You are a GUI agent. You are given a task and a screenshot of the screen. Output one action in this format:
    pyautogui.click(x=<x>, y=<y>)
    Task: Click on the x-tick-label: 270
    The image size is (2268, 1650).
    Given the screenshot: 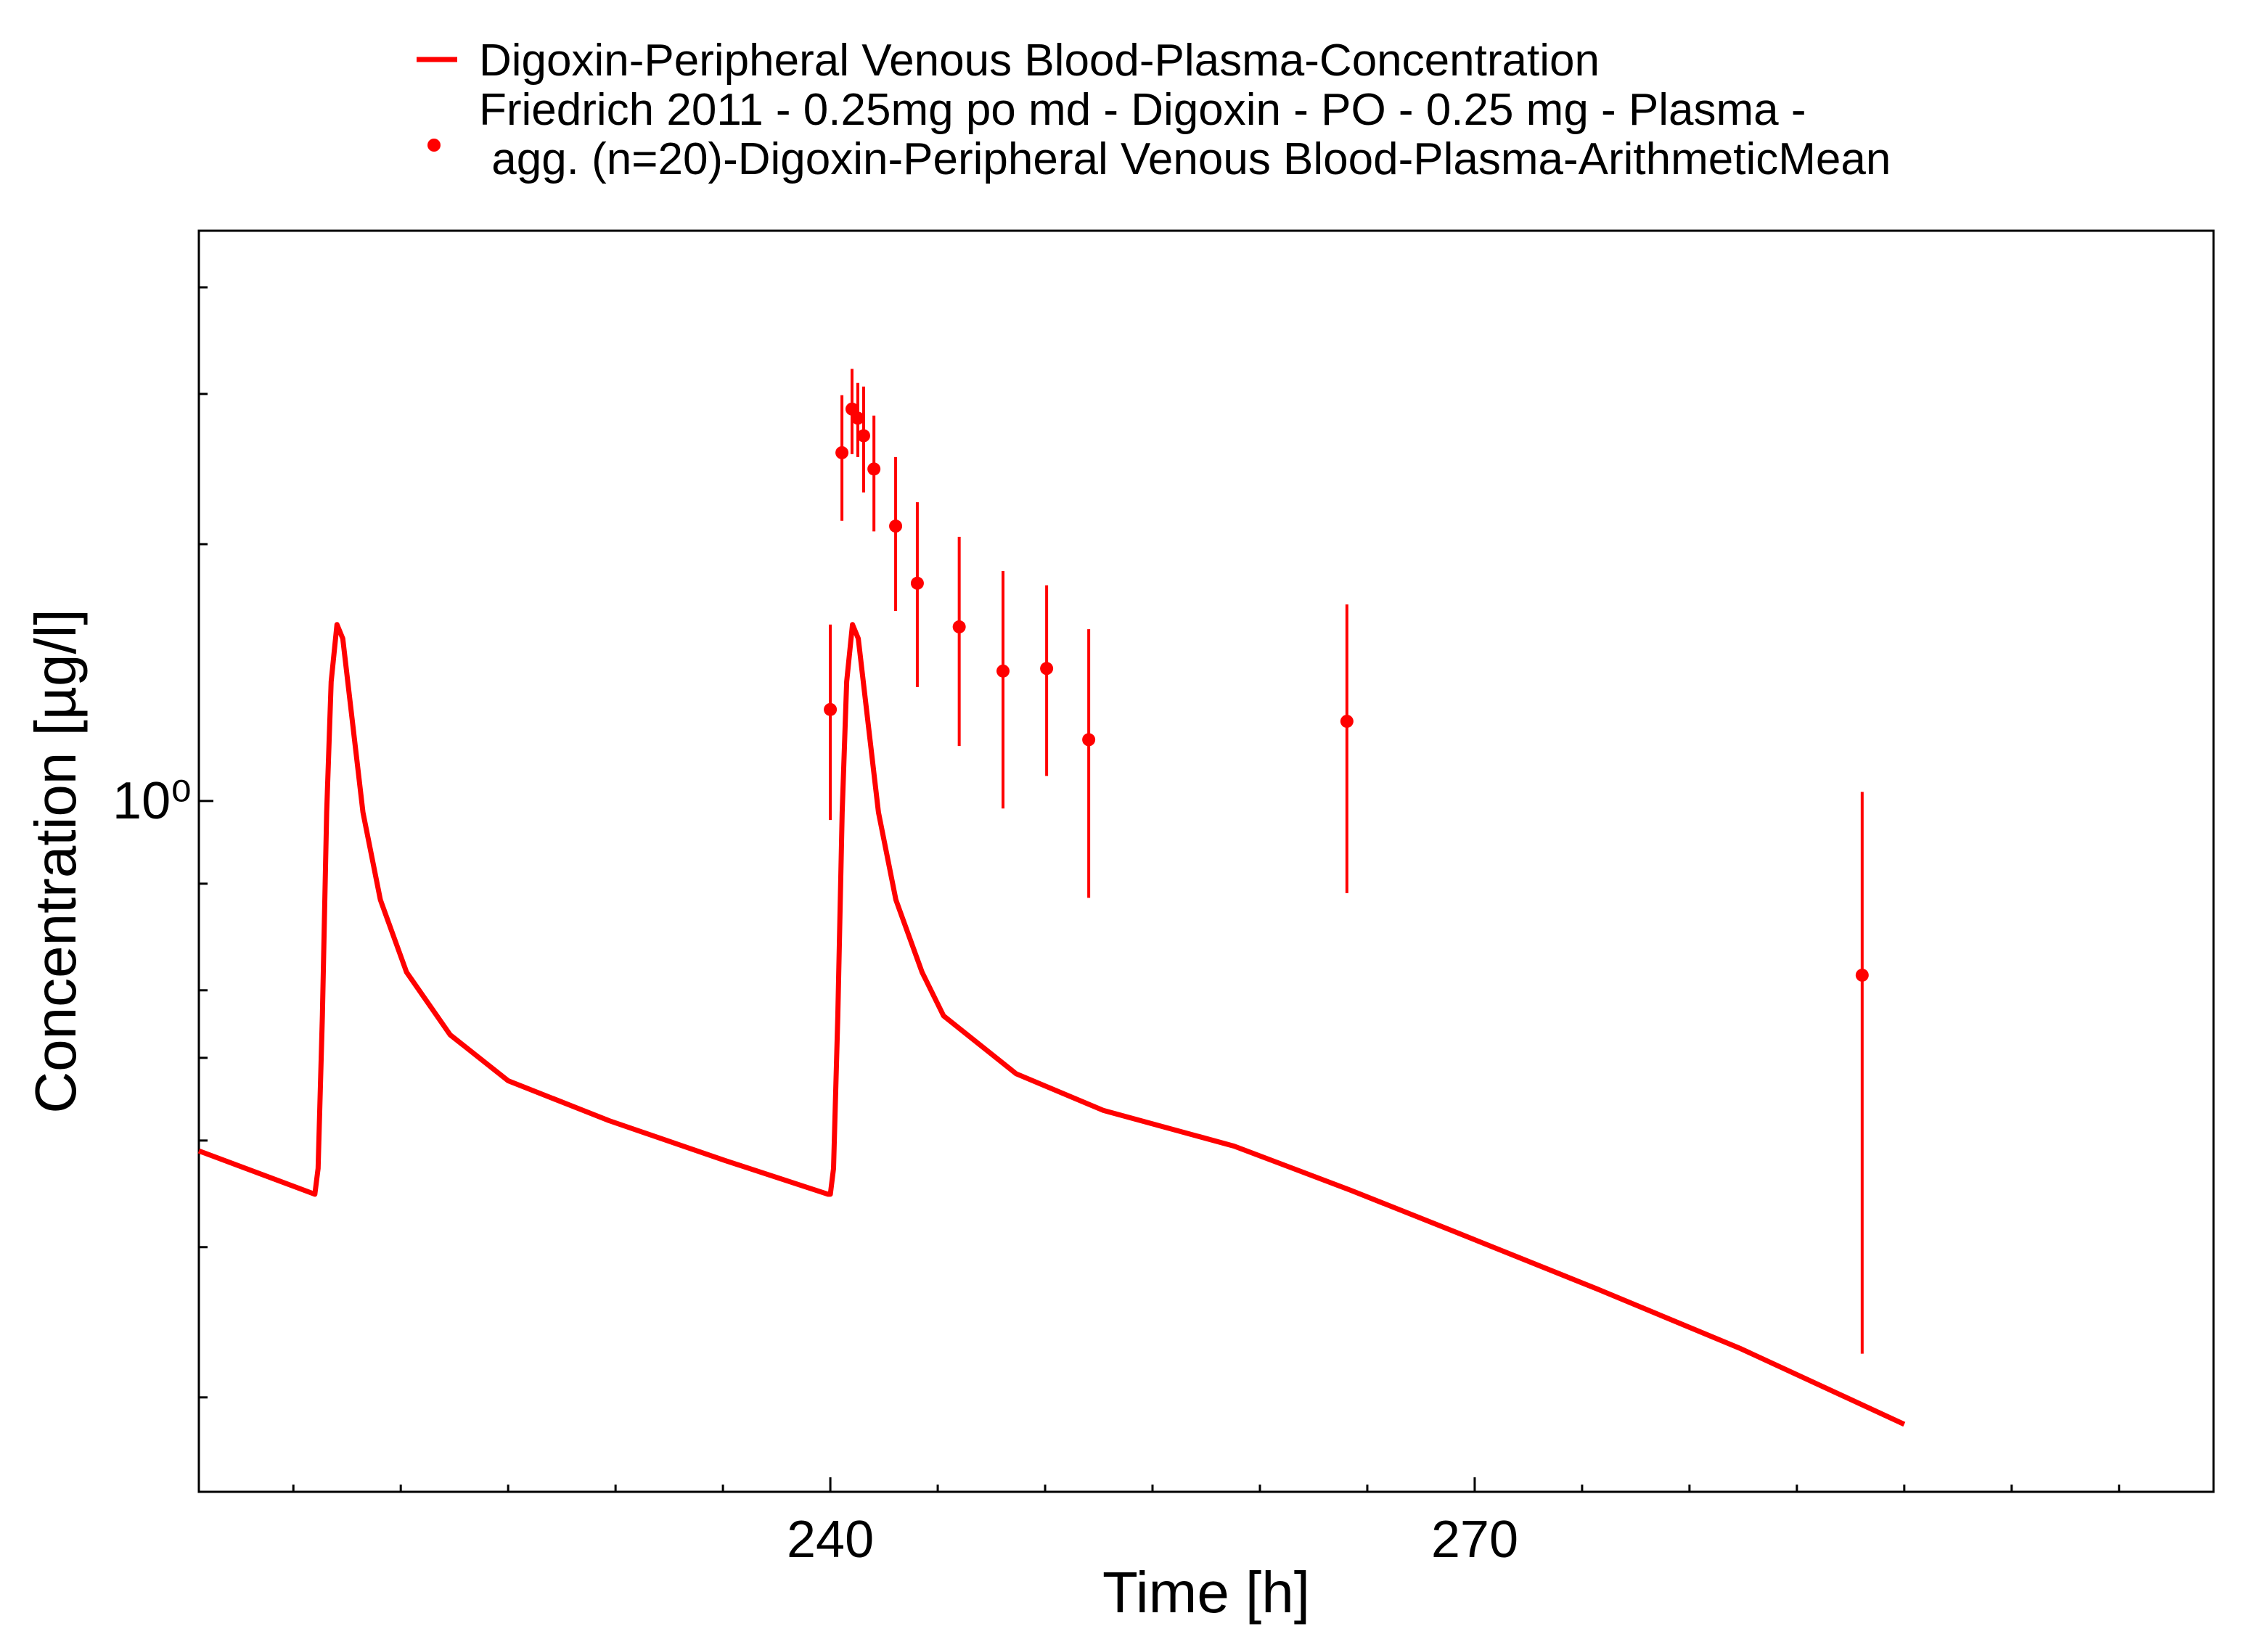 What is the action you would take?
    pyautogui.click(x=1474, y=1540)
    